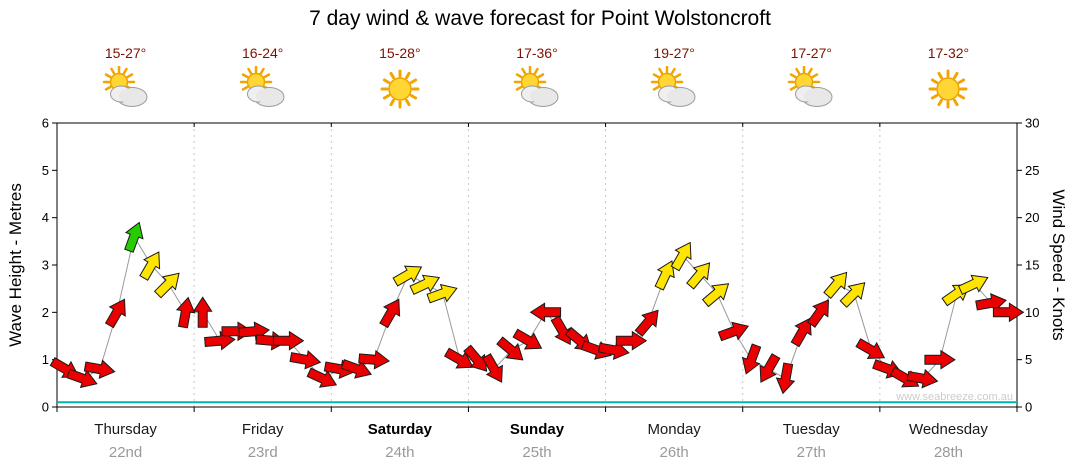 The width and height of the screenshot is (1080, 475). What do you see at coordinates (674, 452) in the screenshot?
I see `day-date-monday: 26th` at bounding box center [674, 452].